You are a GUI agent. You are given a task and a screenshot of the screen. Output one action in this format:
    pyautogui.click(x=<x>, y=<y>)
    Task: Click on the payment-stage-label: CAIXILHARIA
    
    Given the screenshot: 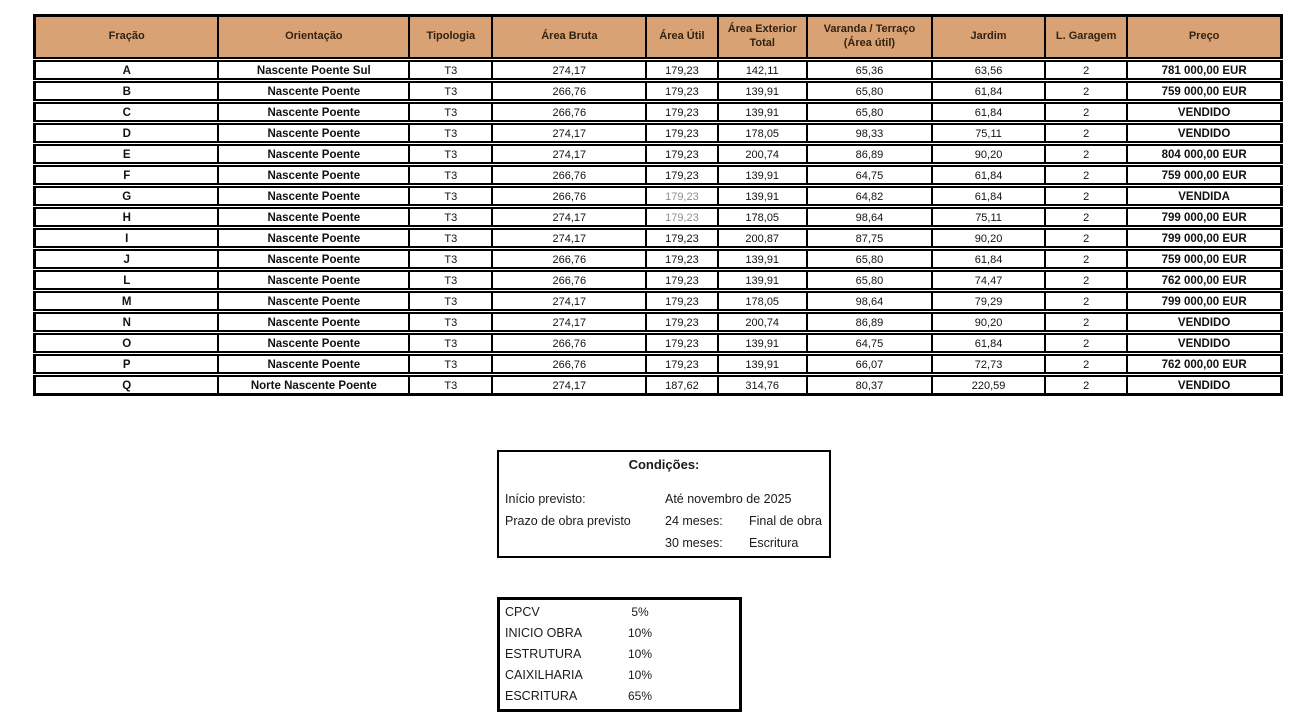 What is the action you would take?
    pyautogui.click(x=544, y=675)
    